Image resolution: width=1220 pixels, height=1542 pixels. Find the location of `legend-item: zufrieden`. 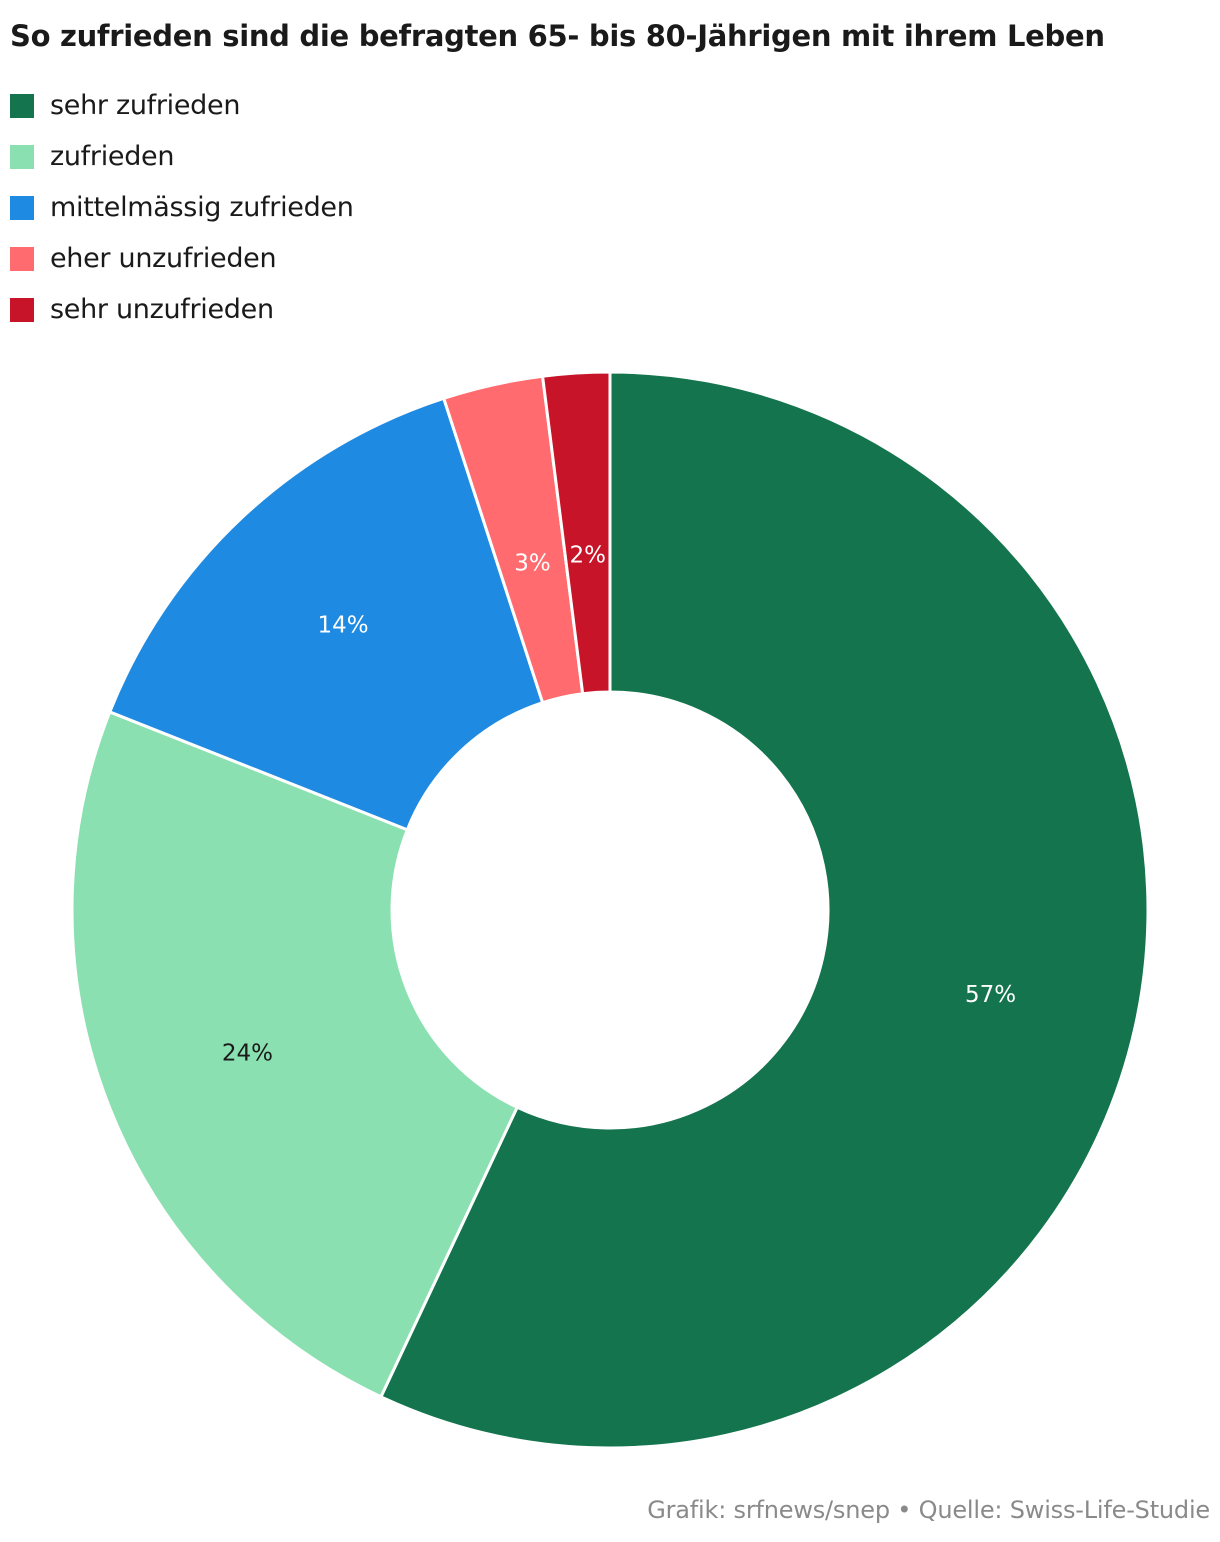

legend-item: zufrieden is located at coordinates (182, 156).